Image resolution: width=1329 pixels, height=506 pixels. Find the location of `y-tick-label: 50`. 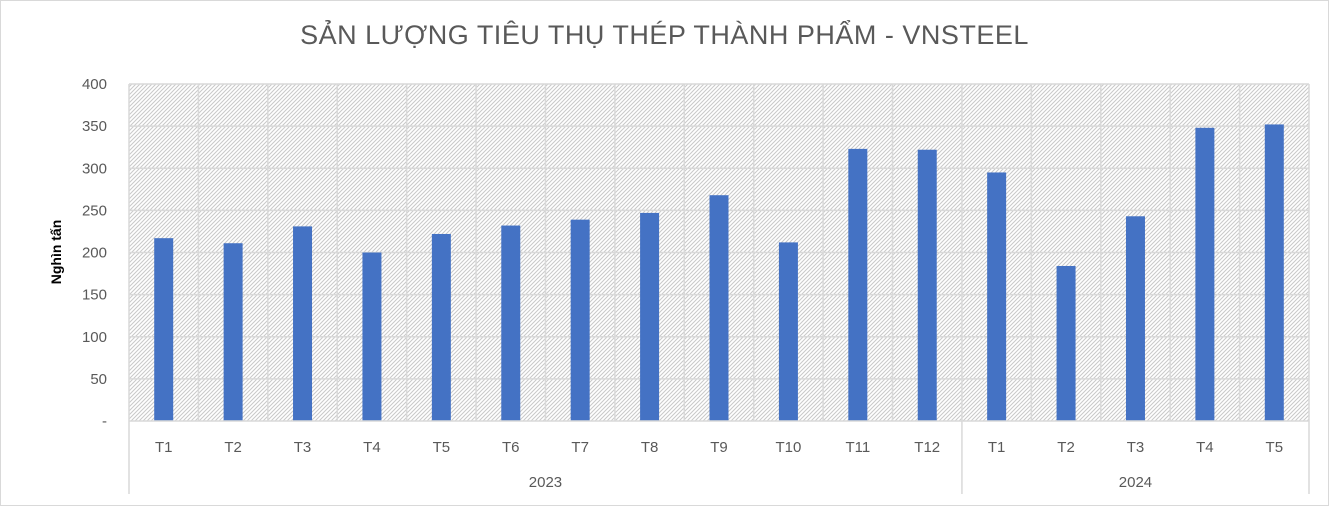

y-tick-label: 50 is located at coordinates (98, 379).